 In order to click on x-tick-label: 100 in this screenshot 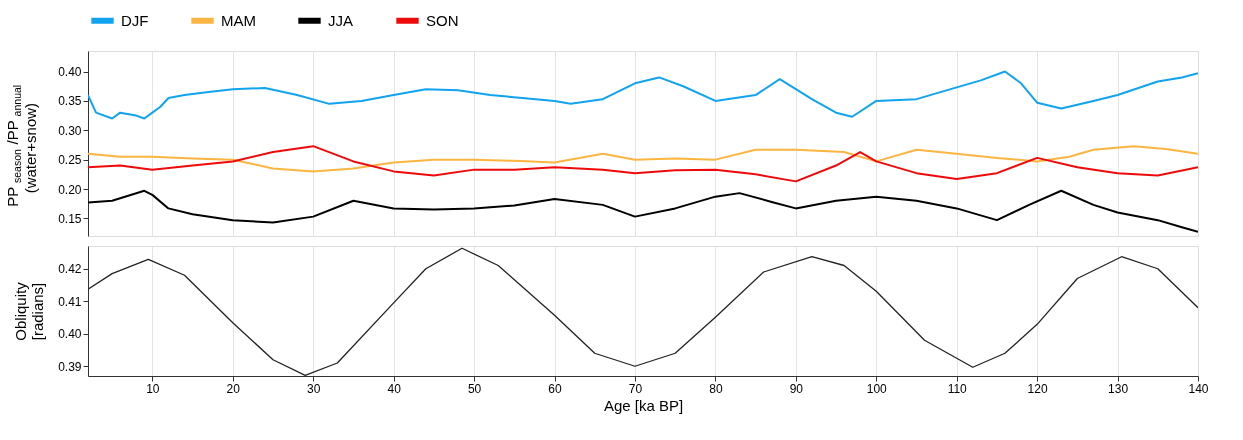, I will do `click(877, 388)`.